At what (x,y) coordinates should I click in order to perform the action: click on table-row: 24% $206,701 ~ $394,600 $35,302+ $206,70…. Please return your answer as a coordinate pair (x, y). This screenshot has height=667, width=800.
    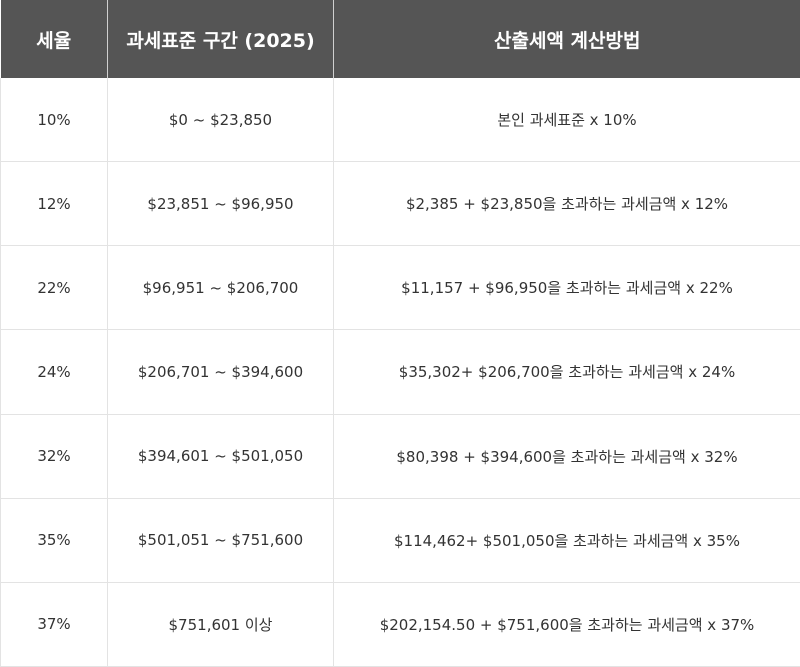
    Looking at the image, I should click on (400, 372).